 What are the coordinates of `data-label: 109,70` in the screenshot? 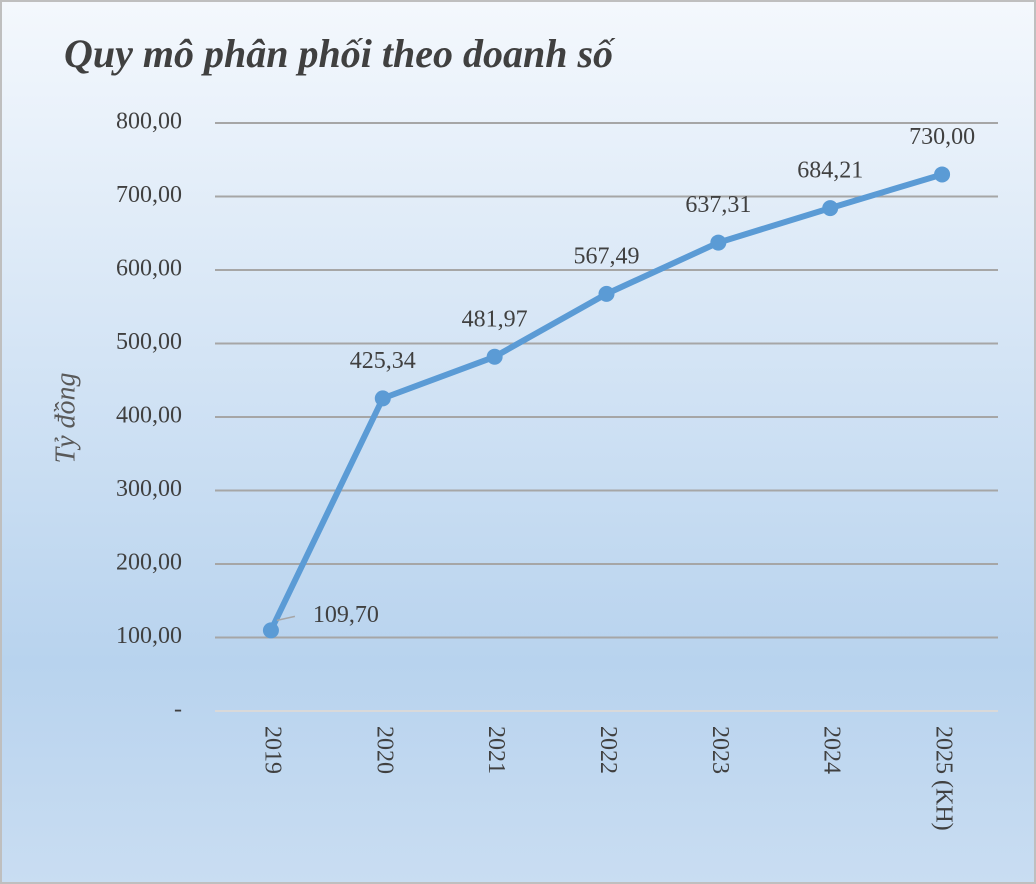 It's located at (346, 615).